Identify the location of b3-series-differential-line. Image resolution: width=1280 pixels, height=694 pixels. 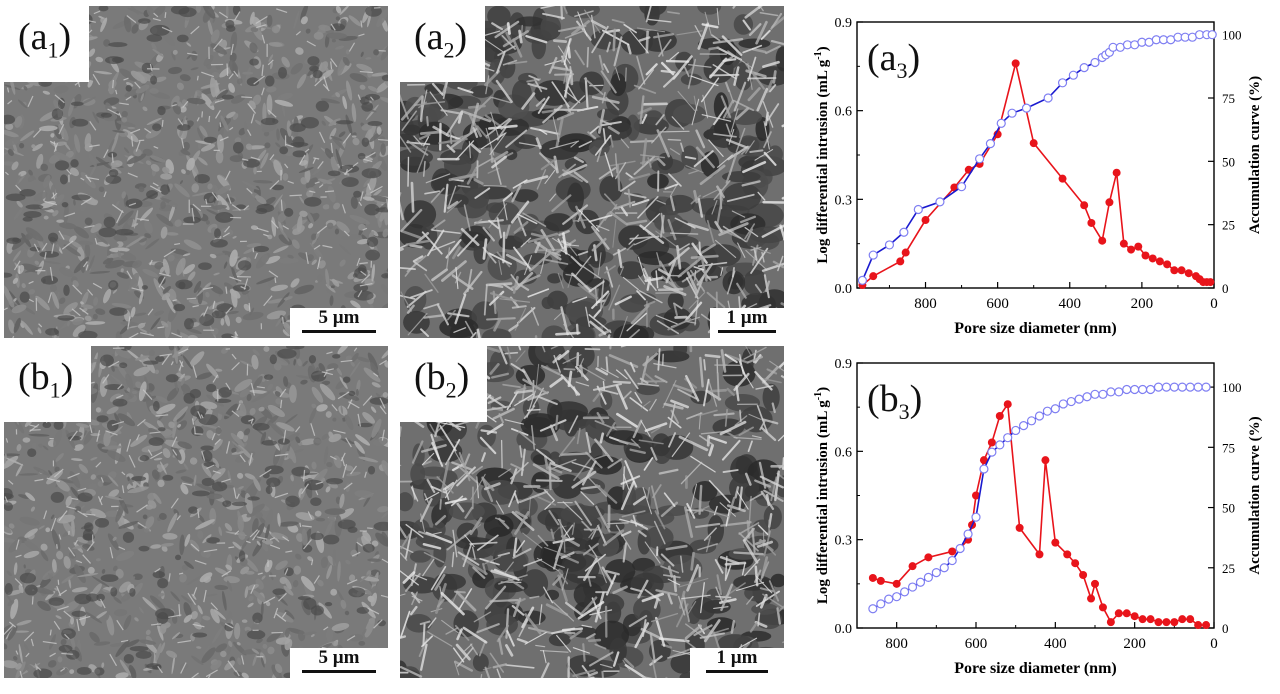
(1039, 514).